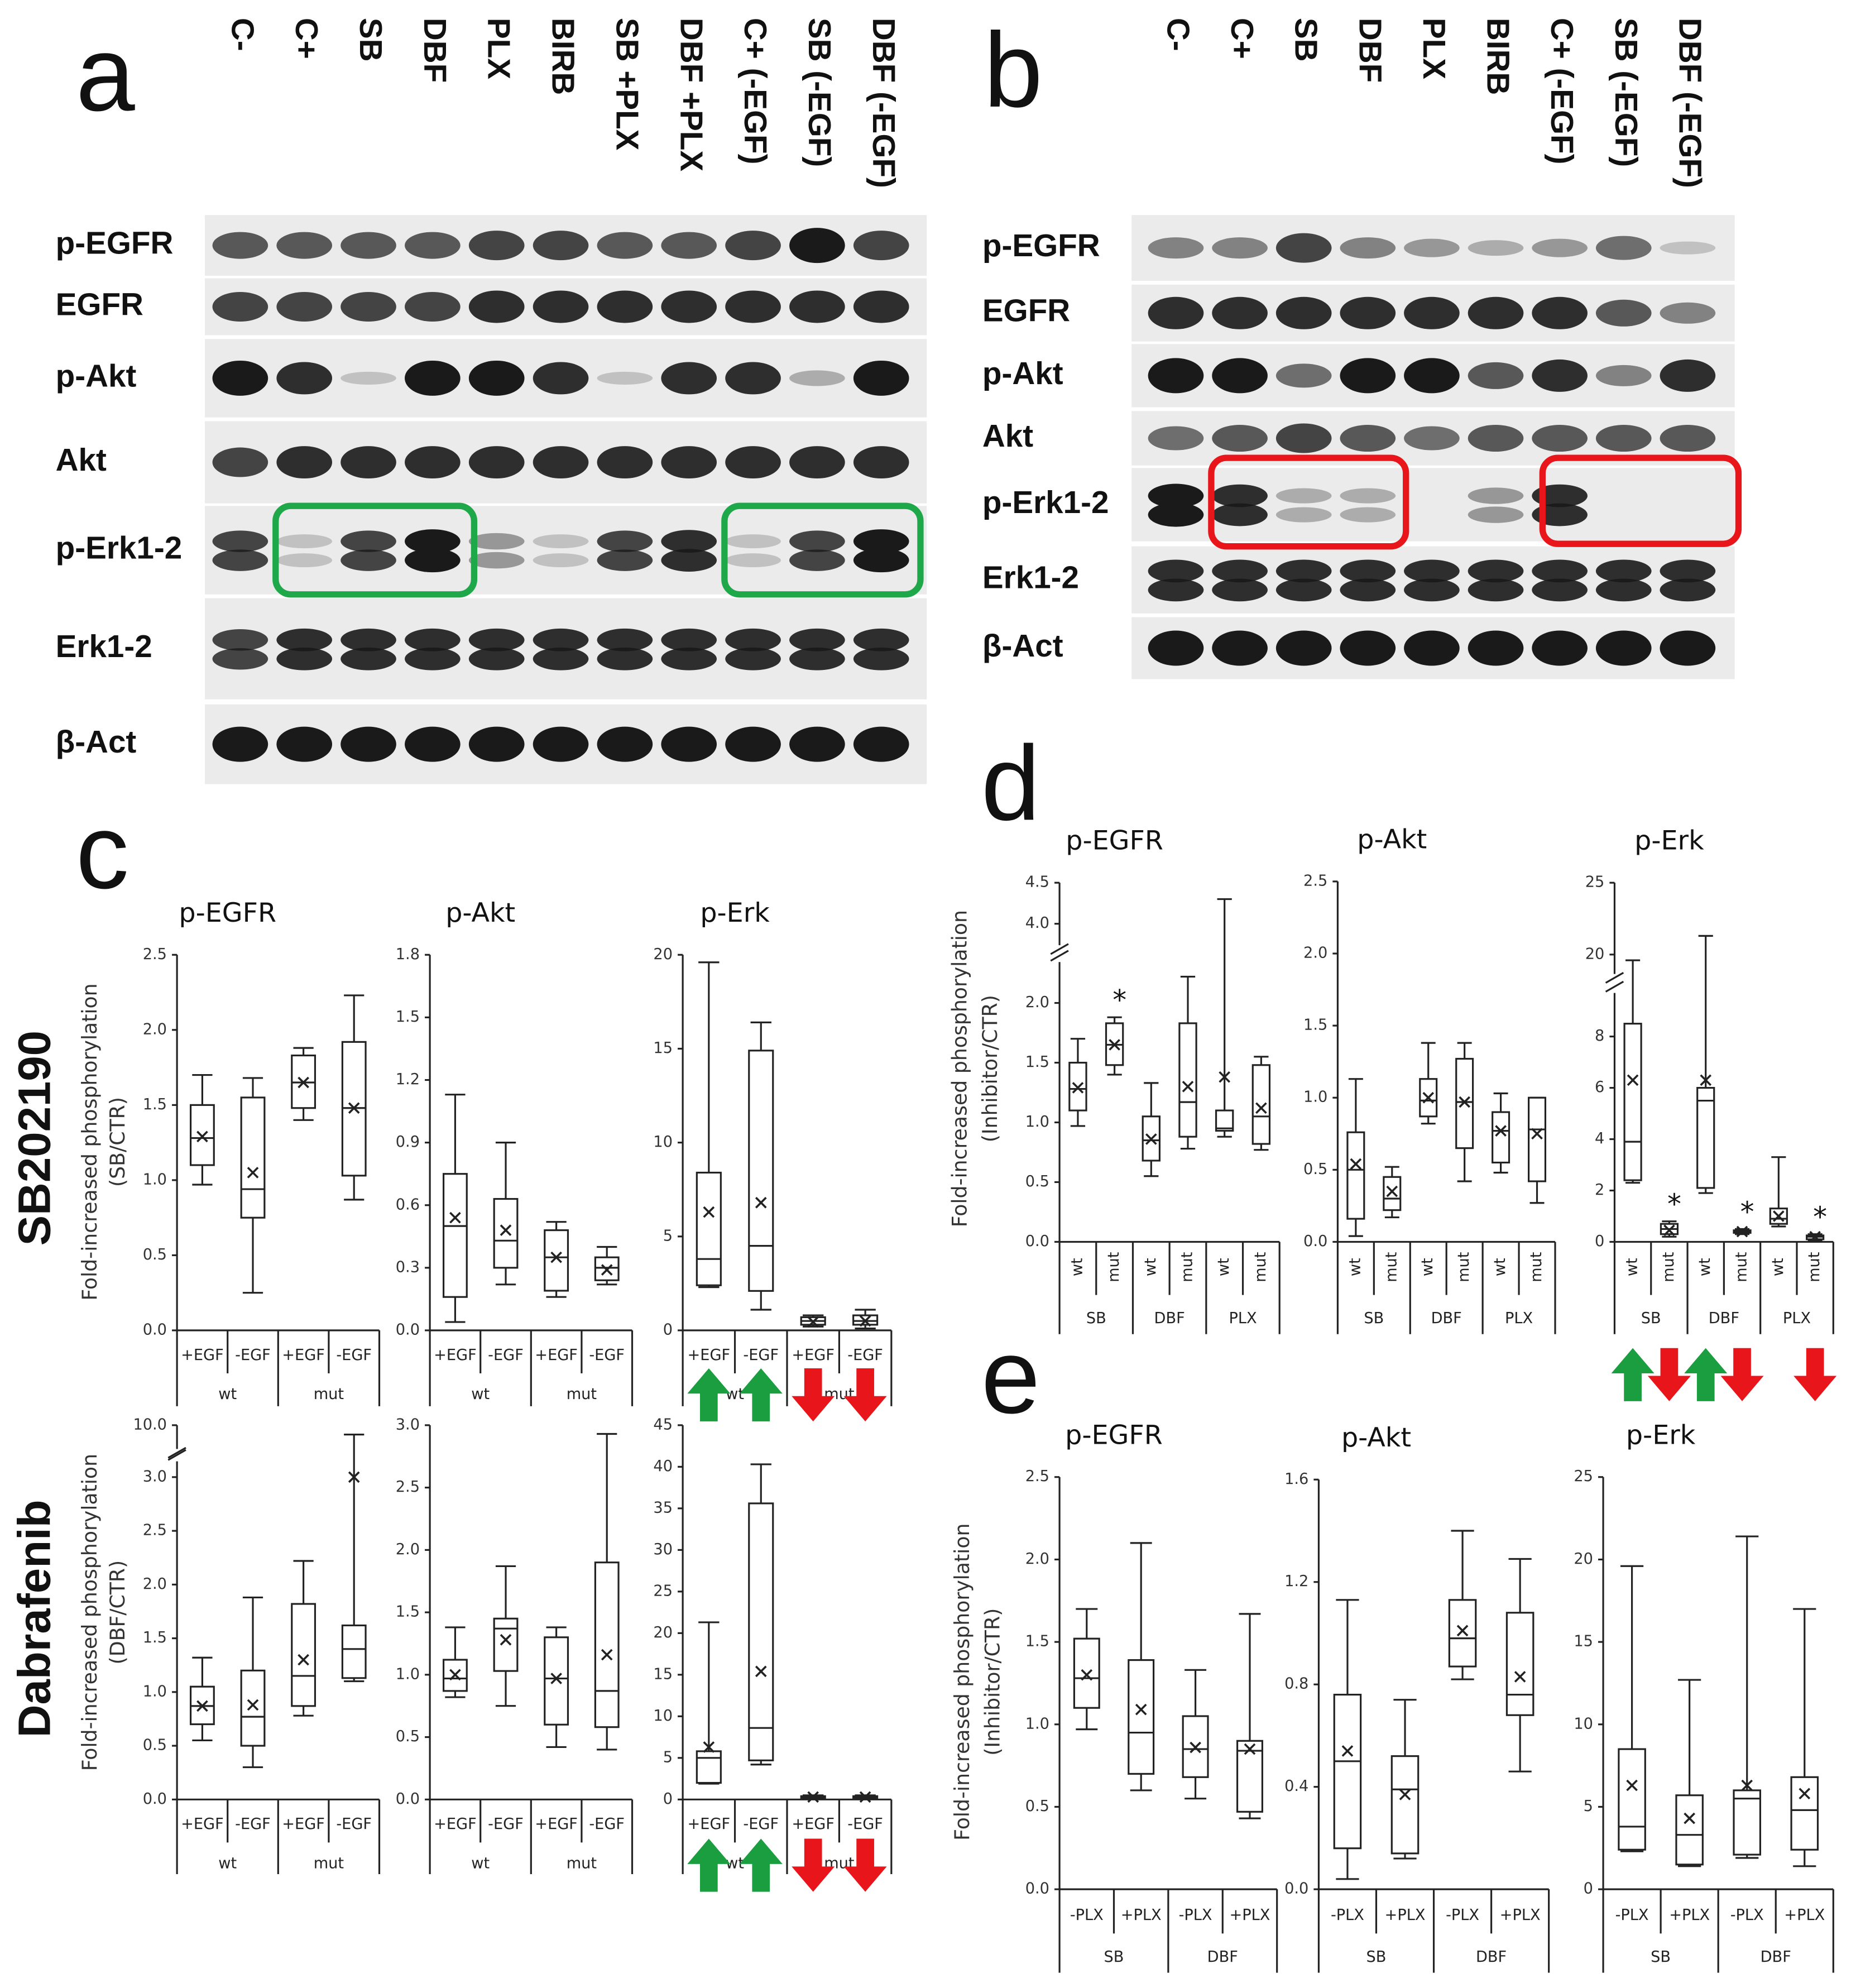 This screenshot has width=1851, height=1988. What do you see at coordinates (1464, 1267) in the screenshot?
I see `x-tick-label: mut` at bounding box center [1464, 1267].